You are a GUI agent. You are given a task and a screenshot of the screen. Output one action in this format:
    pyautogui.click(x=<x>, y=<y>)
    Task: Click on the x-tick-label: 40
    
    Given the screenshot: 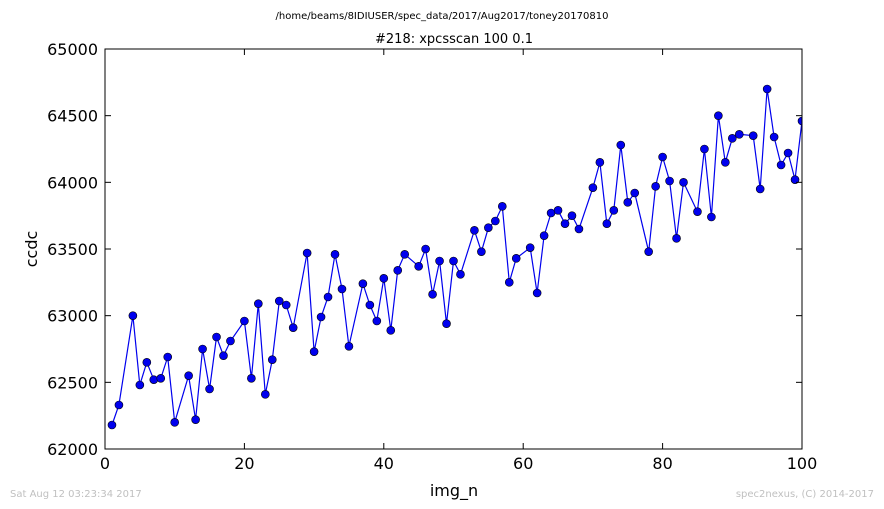 What is the action you would take?
    pyautogui.click(x=384, y=463)
    